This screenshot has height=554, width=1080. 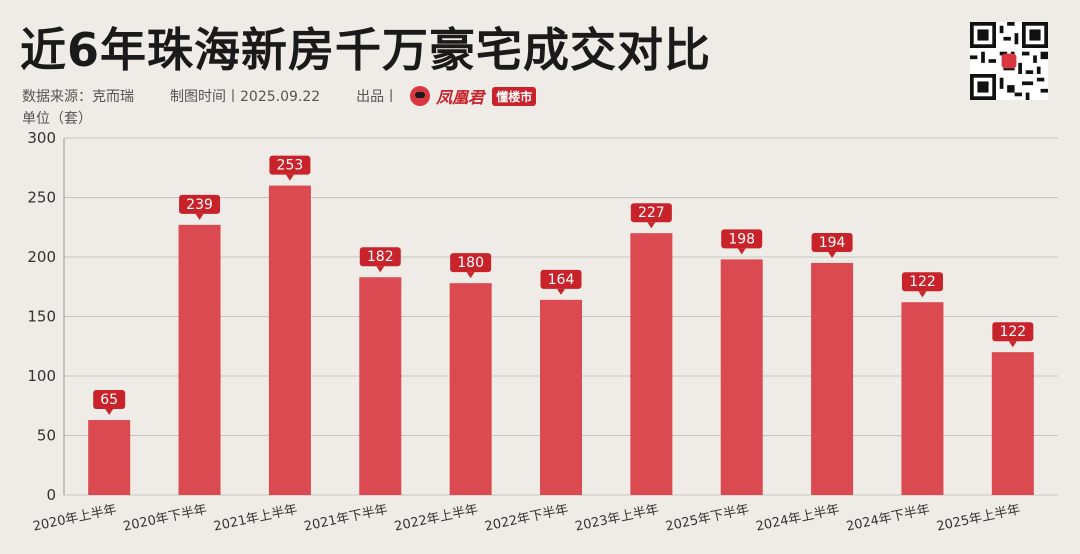 What do you see at coordinates (888, 518) in the screenshot?
I see `x-tick-label: 2024年下半年` at bounding box center [888, 518].